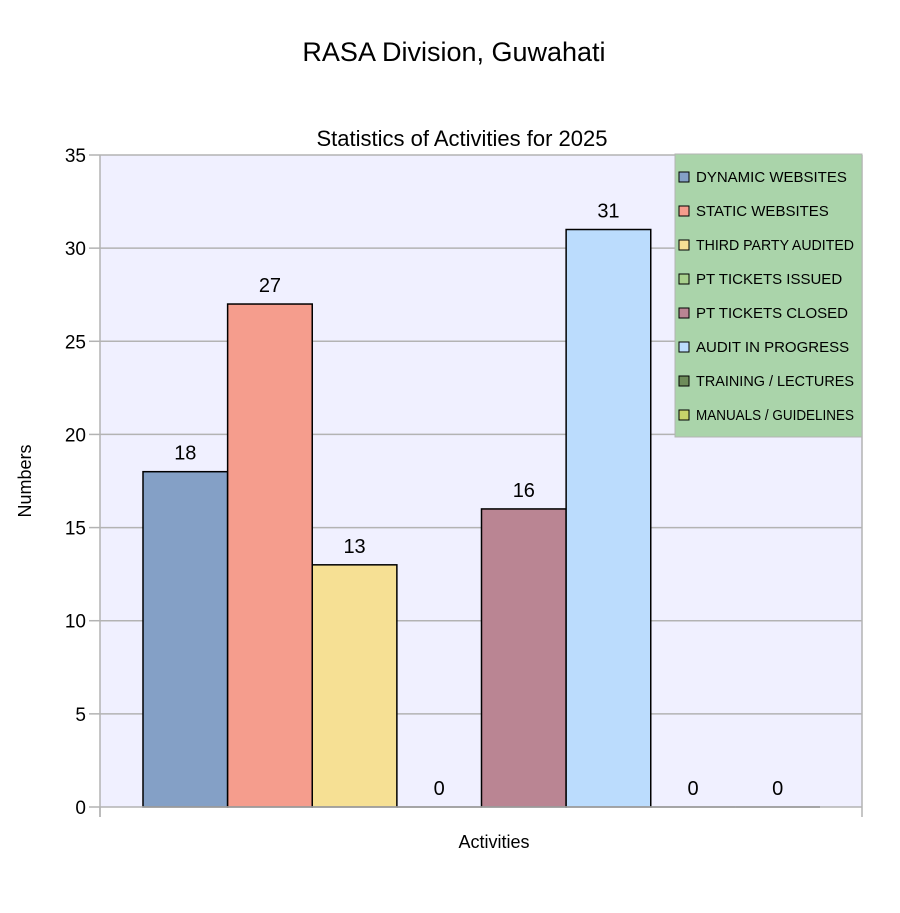  Describe the element at coordinates (185, 454) in the screenshot. I see `data-label-dynamic-websites: 18` at that location.